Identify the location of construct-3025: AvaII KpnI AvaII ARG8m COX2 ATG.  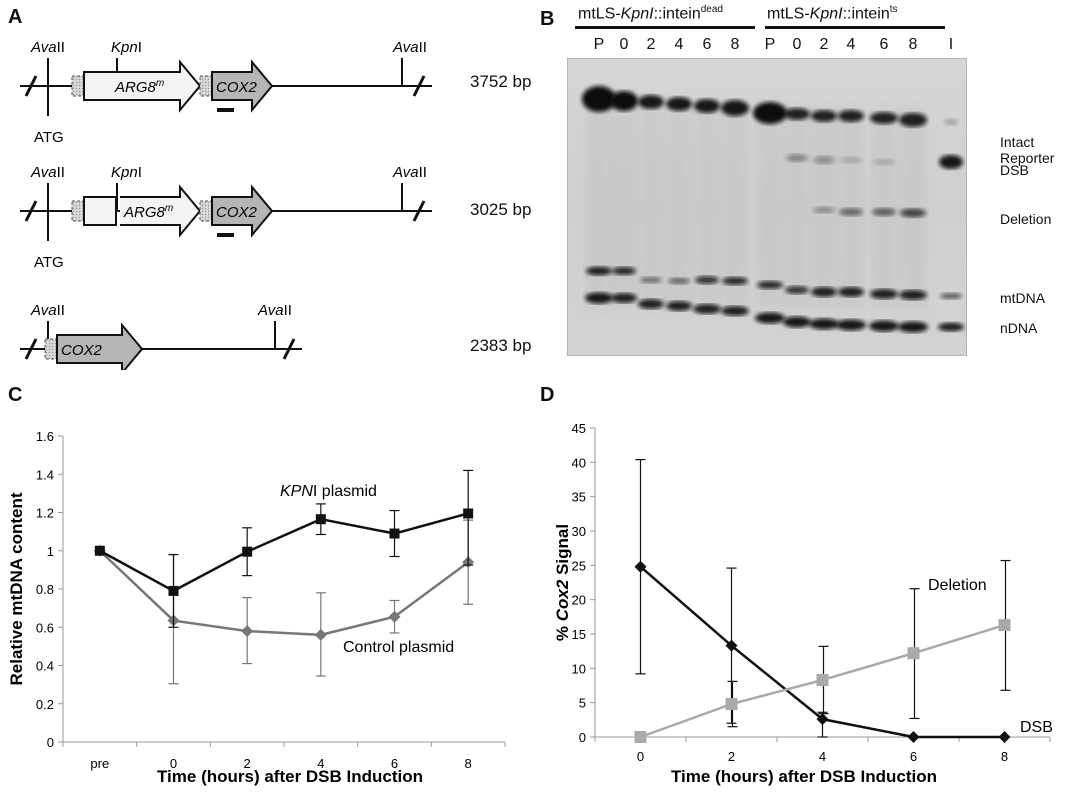
(226, 217).